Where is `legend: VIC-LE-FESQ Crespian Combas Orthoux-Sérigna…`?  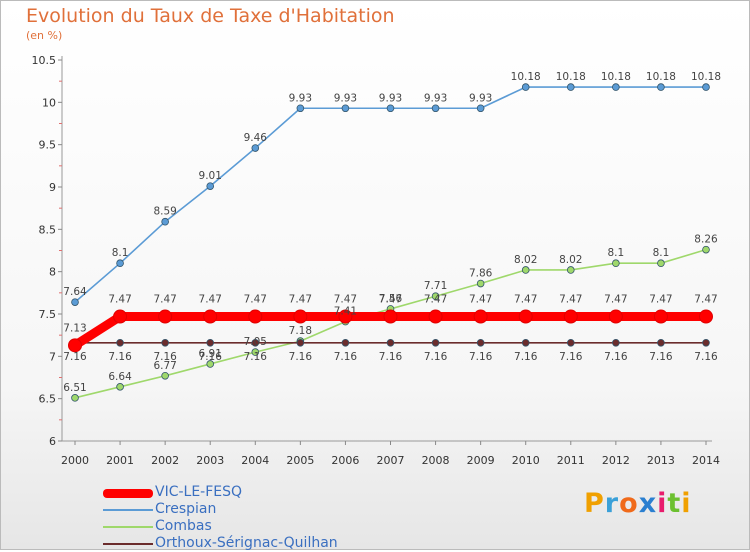
legend: VIC-LE-FESQ Crespian Combas Orthoux-Sérigna… is located at coordinates (233, 518).